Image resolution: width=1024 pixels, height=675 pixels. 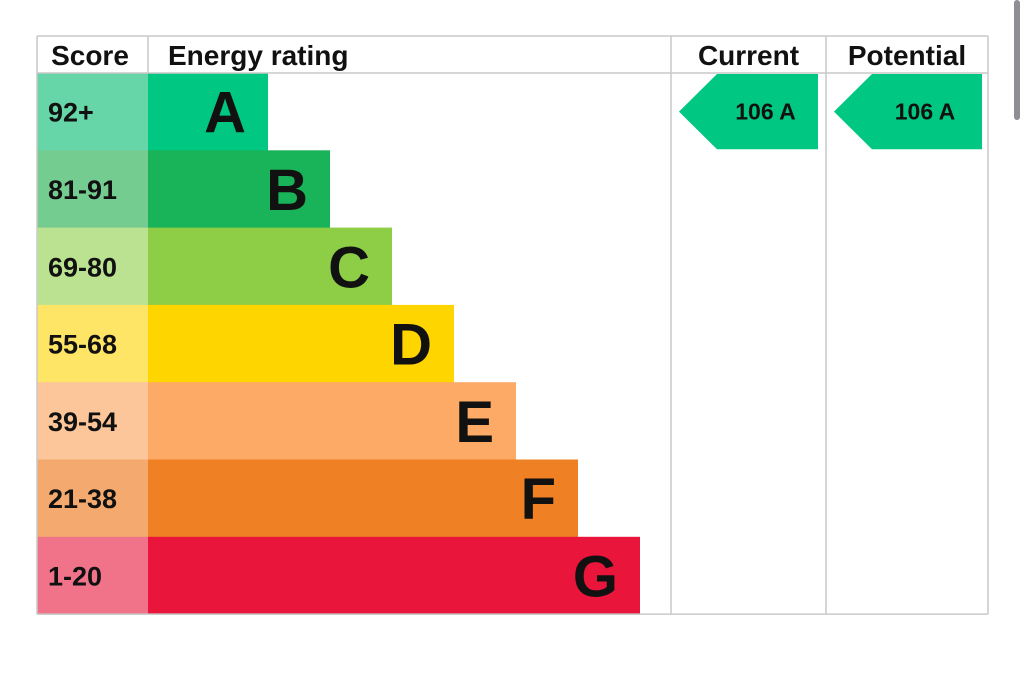 I want to click on band-bar-f, so click(x=363, y=498).